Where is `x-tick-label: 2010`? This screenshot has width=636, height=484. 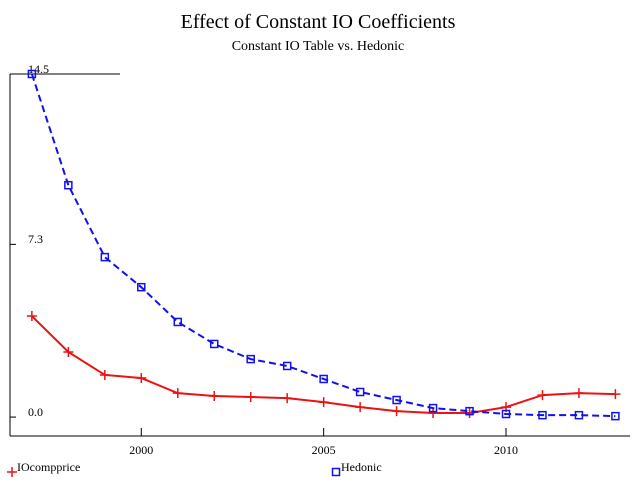 x-tick-label: 2010 is located at coordinates (506, 450).